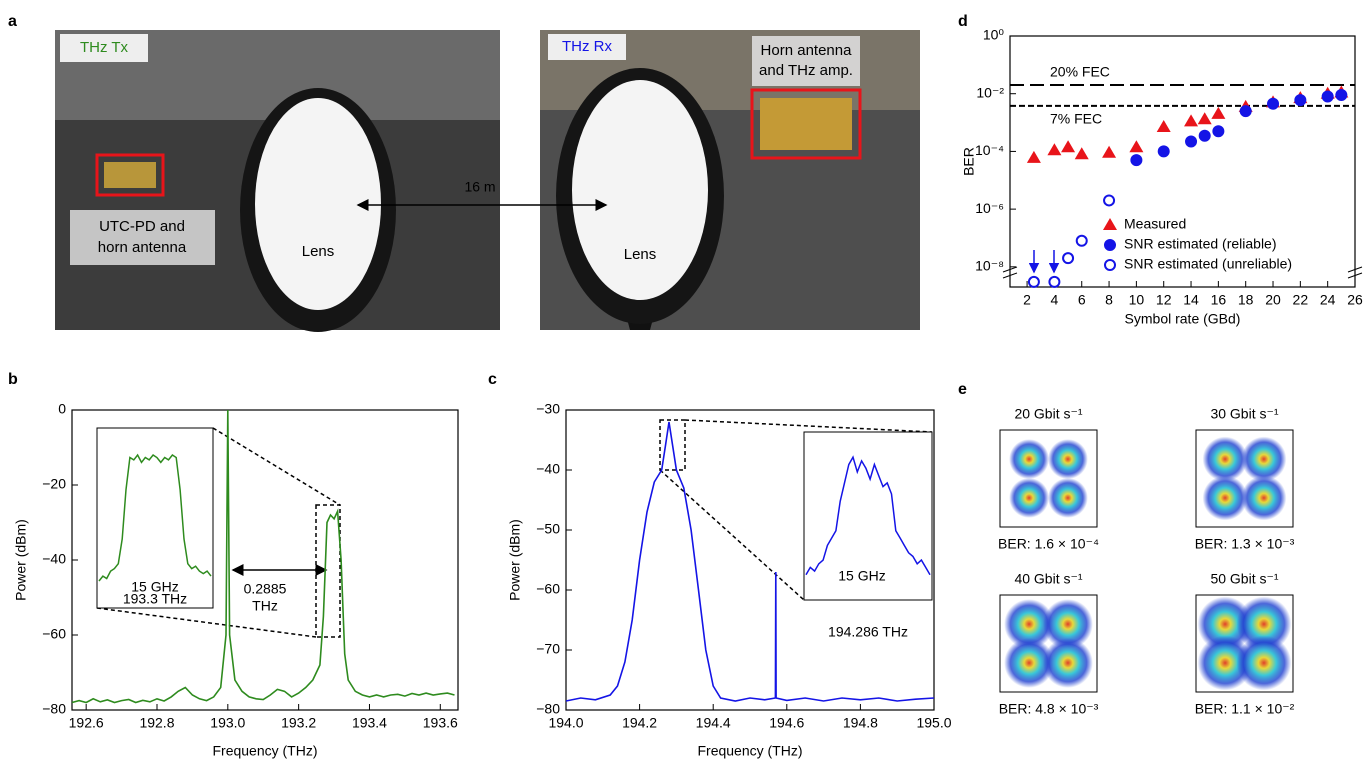  Describe the element at coordinates (1246, 300) in the screenshot. I see `x-tick-label: 18` at that location.